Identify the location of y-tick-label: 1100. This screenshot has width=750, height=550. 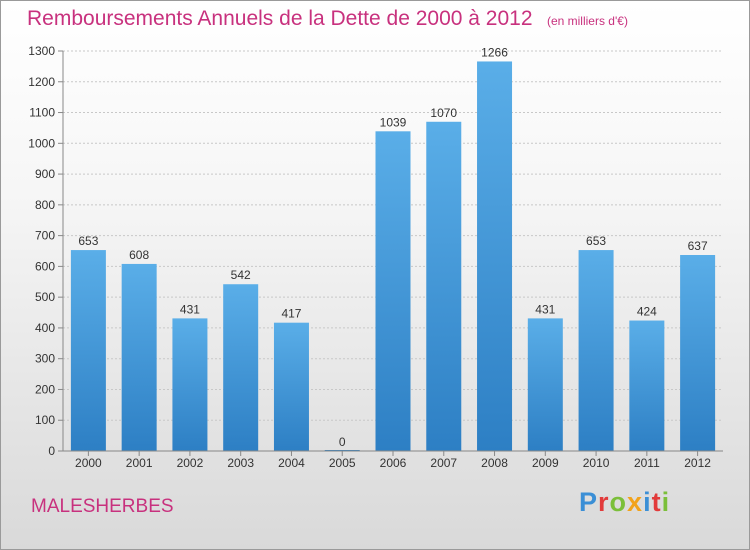
(42, 113).